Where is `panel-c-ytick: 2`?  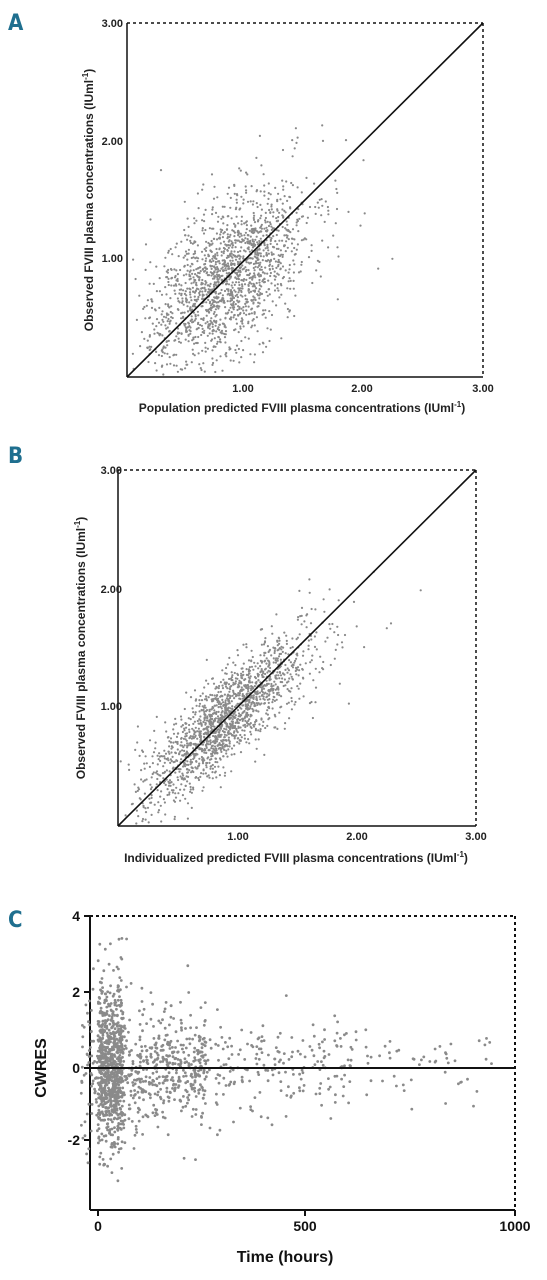
panel-c-ytick: 2 is located at coordinates (76, 992).